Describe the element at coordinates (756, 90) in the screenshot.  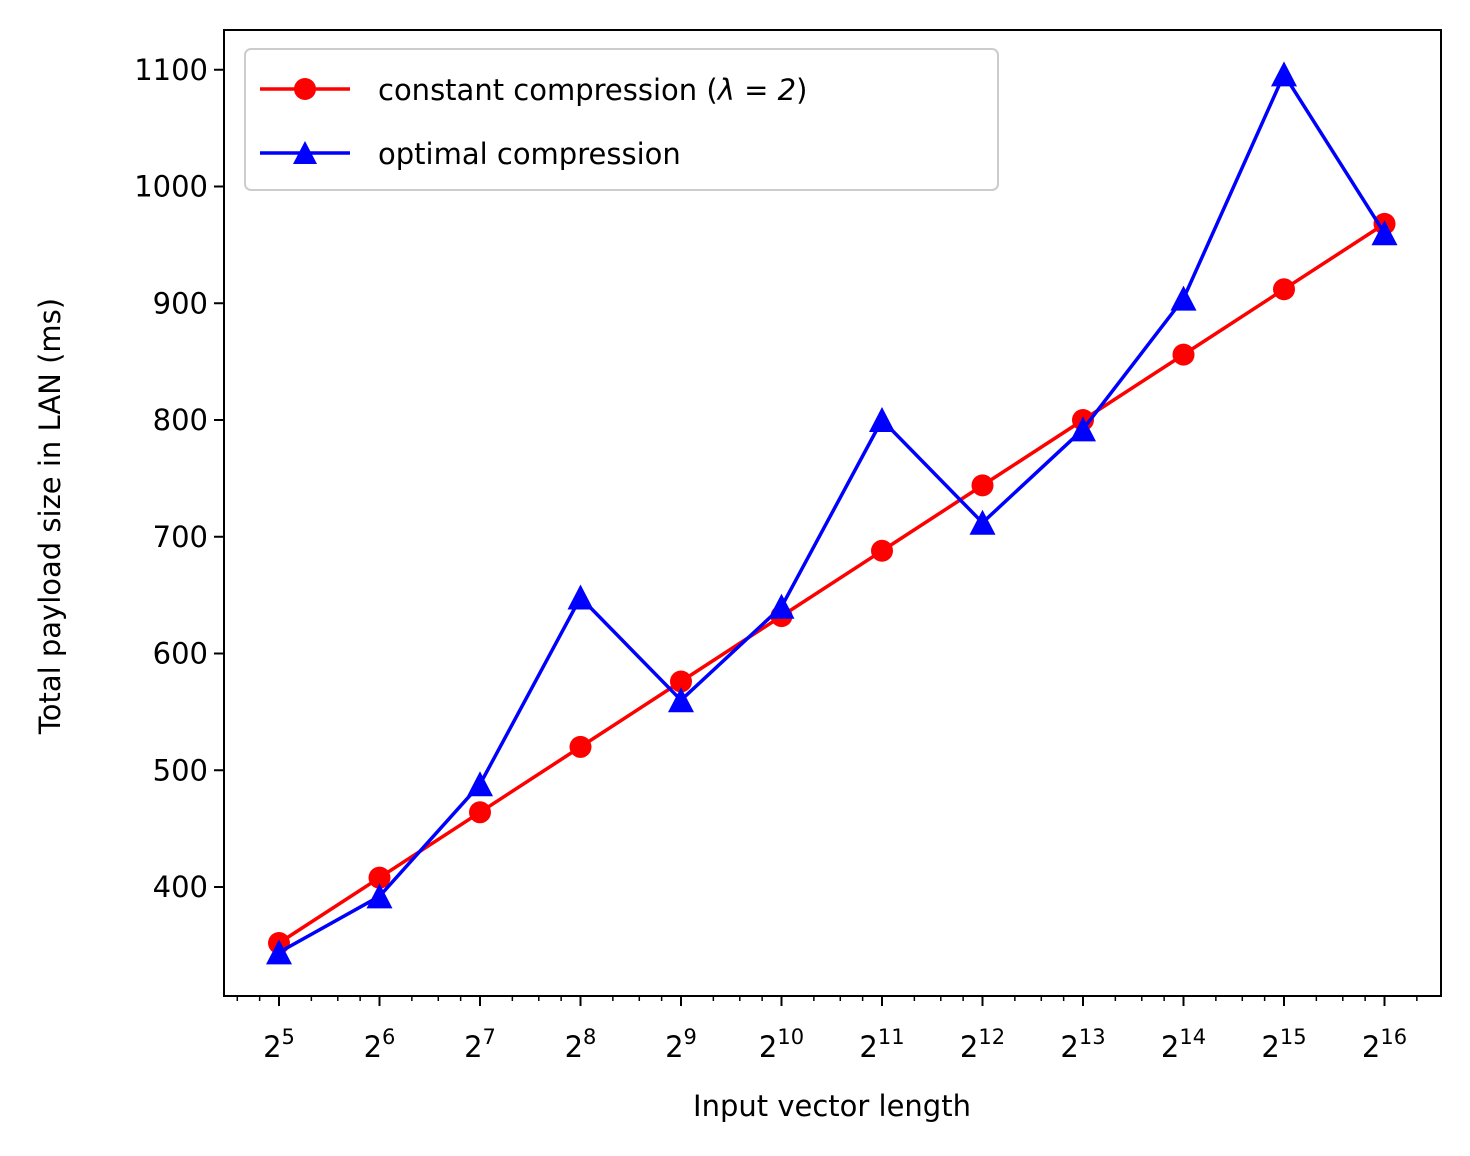
I see `legend-label-constant-math: λ = 2` at that location.